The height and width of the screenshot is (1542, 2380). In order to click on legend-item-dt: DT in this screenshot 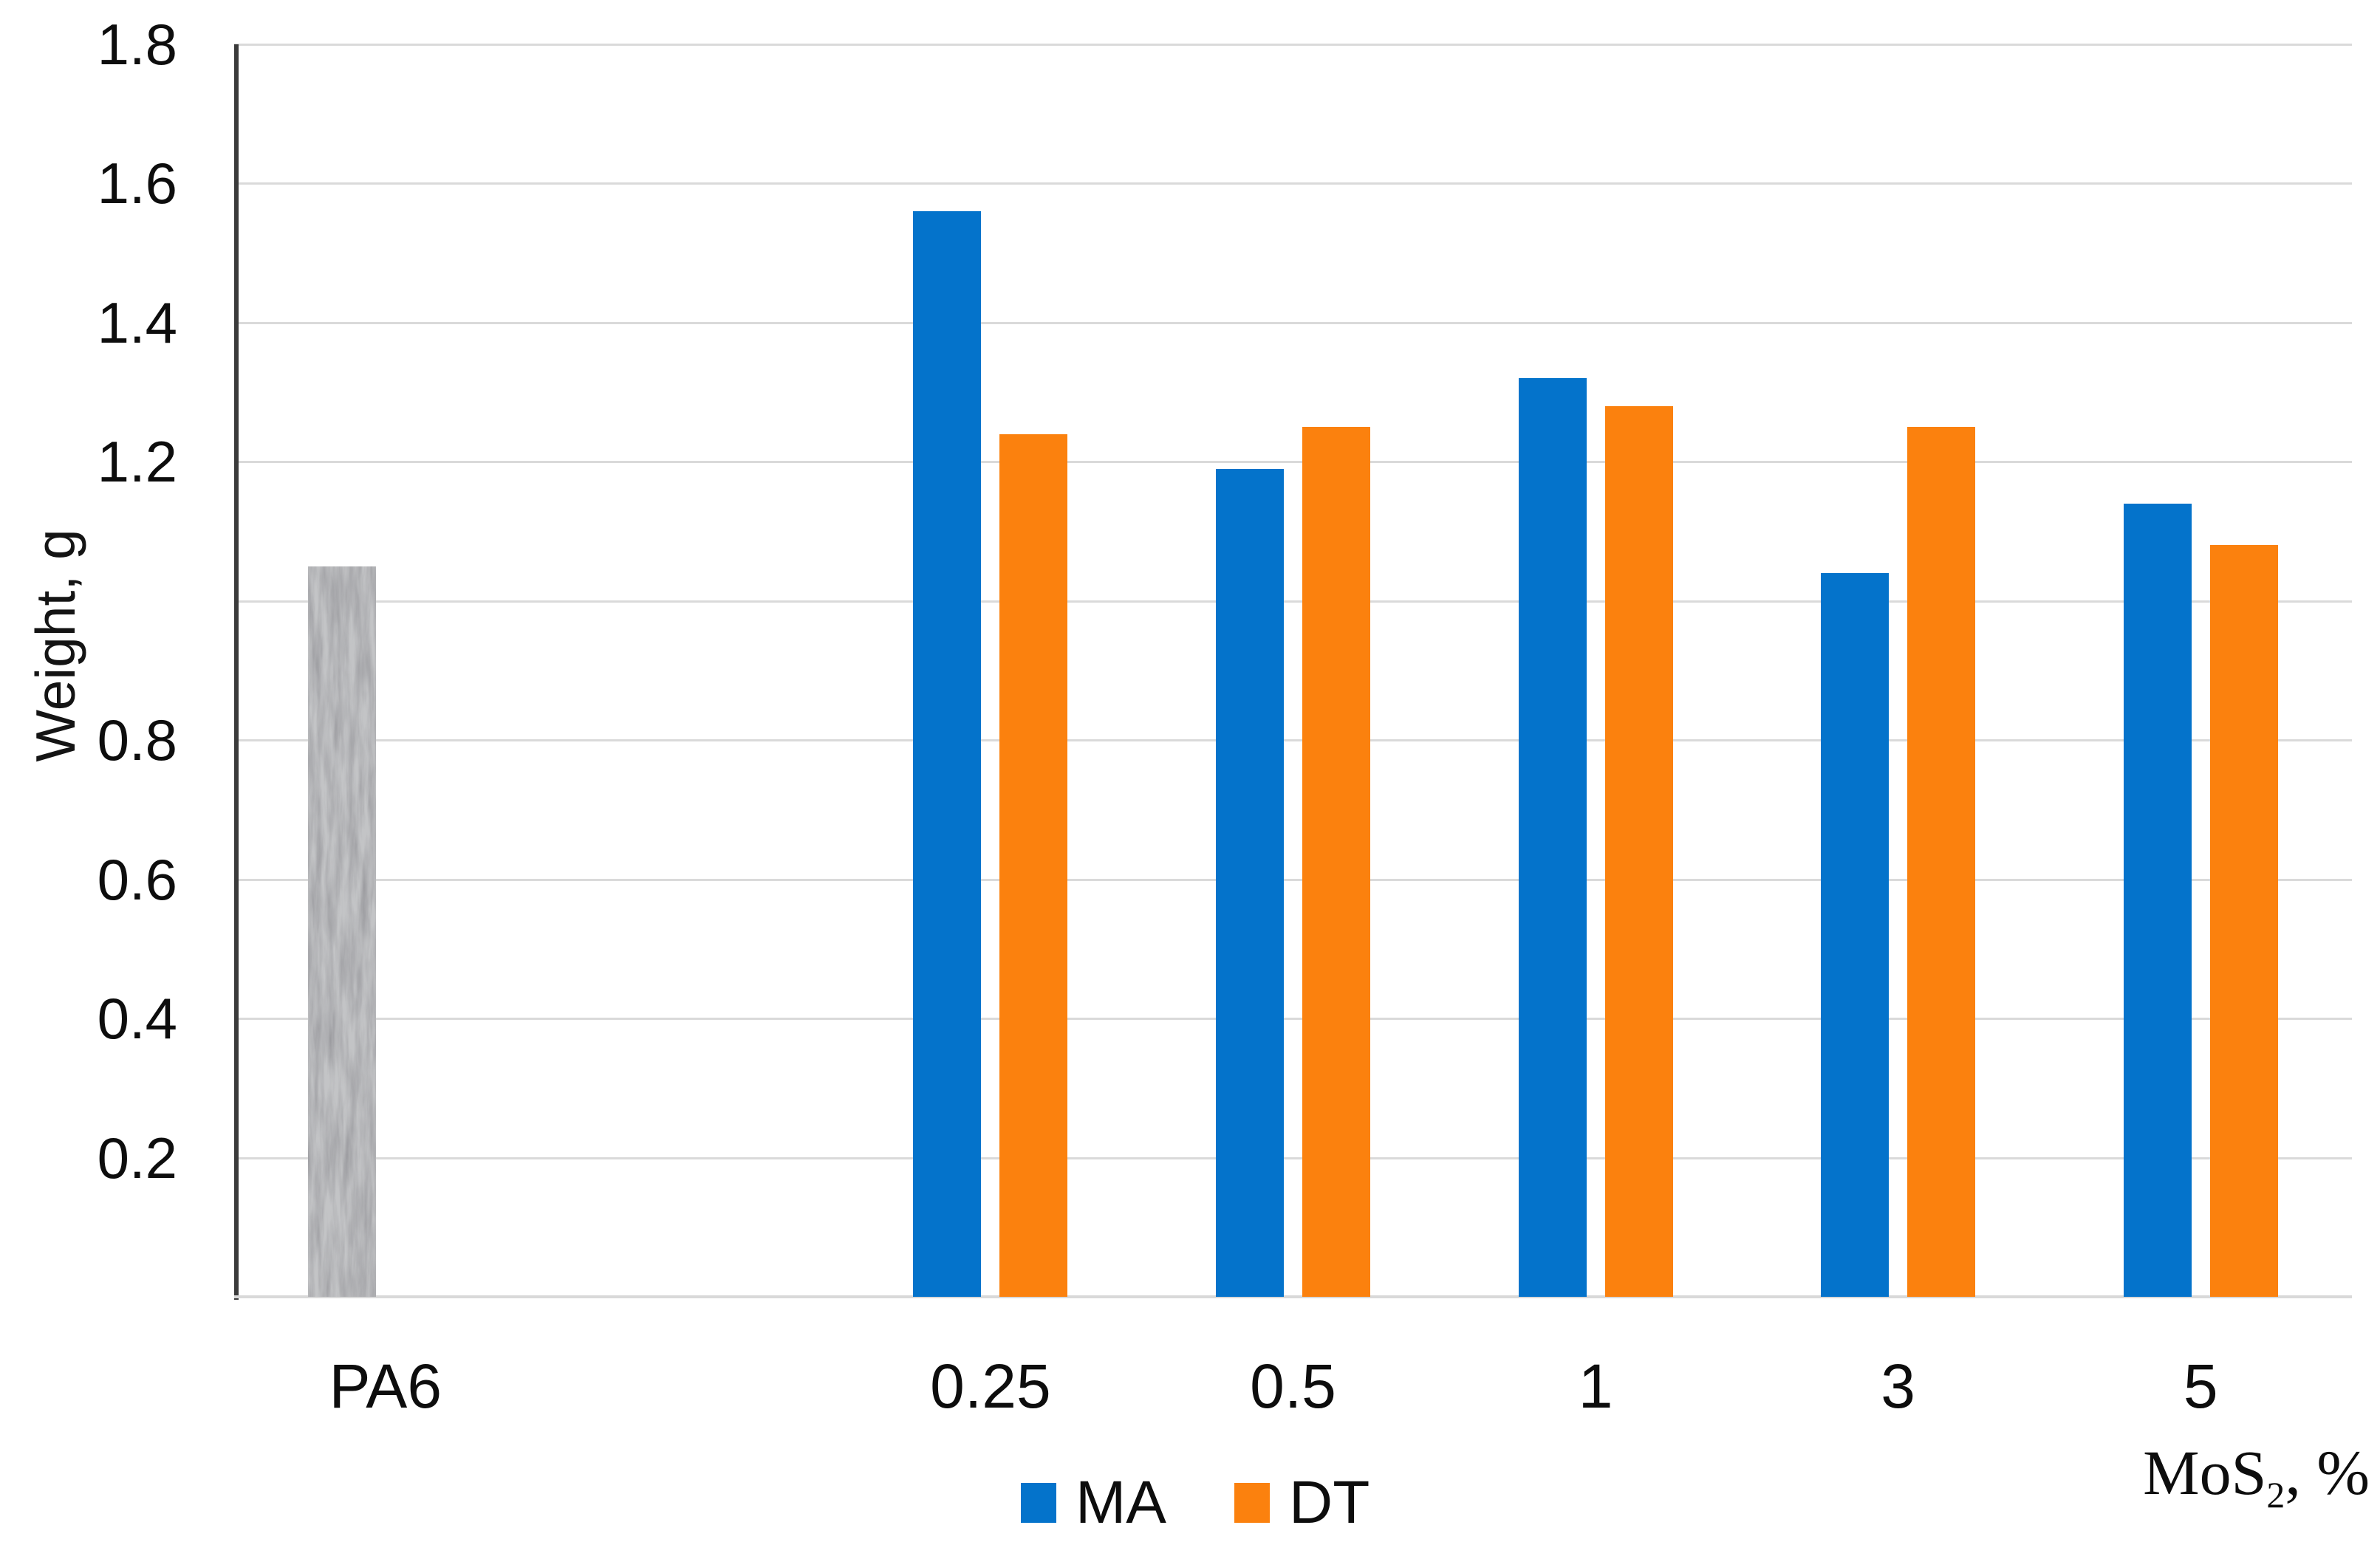, I will do `click(1302, 1502)`.